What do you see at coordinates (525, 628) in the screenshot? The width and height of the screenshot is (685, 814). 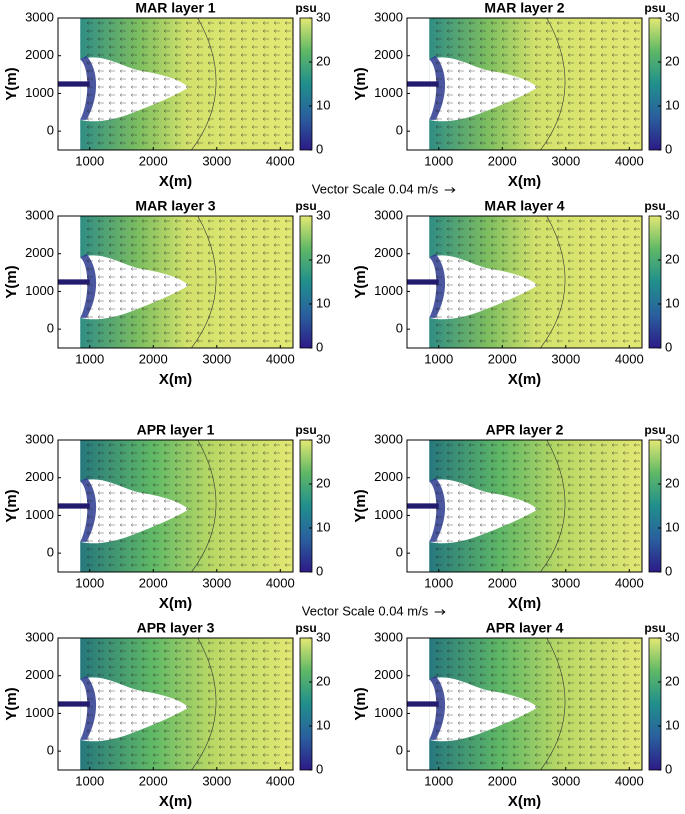 I see `panel-title: APR layer 4` at bounding box center [525, 628].